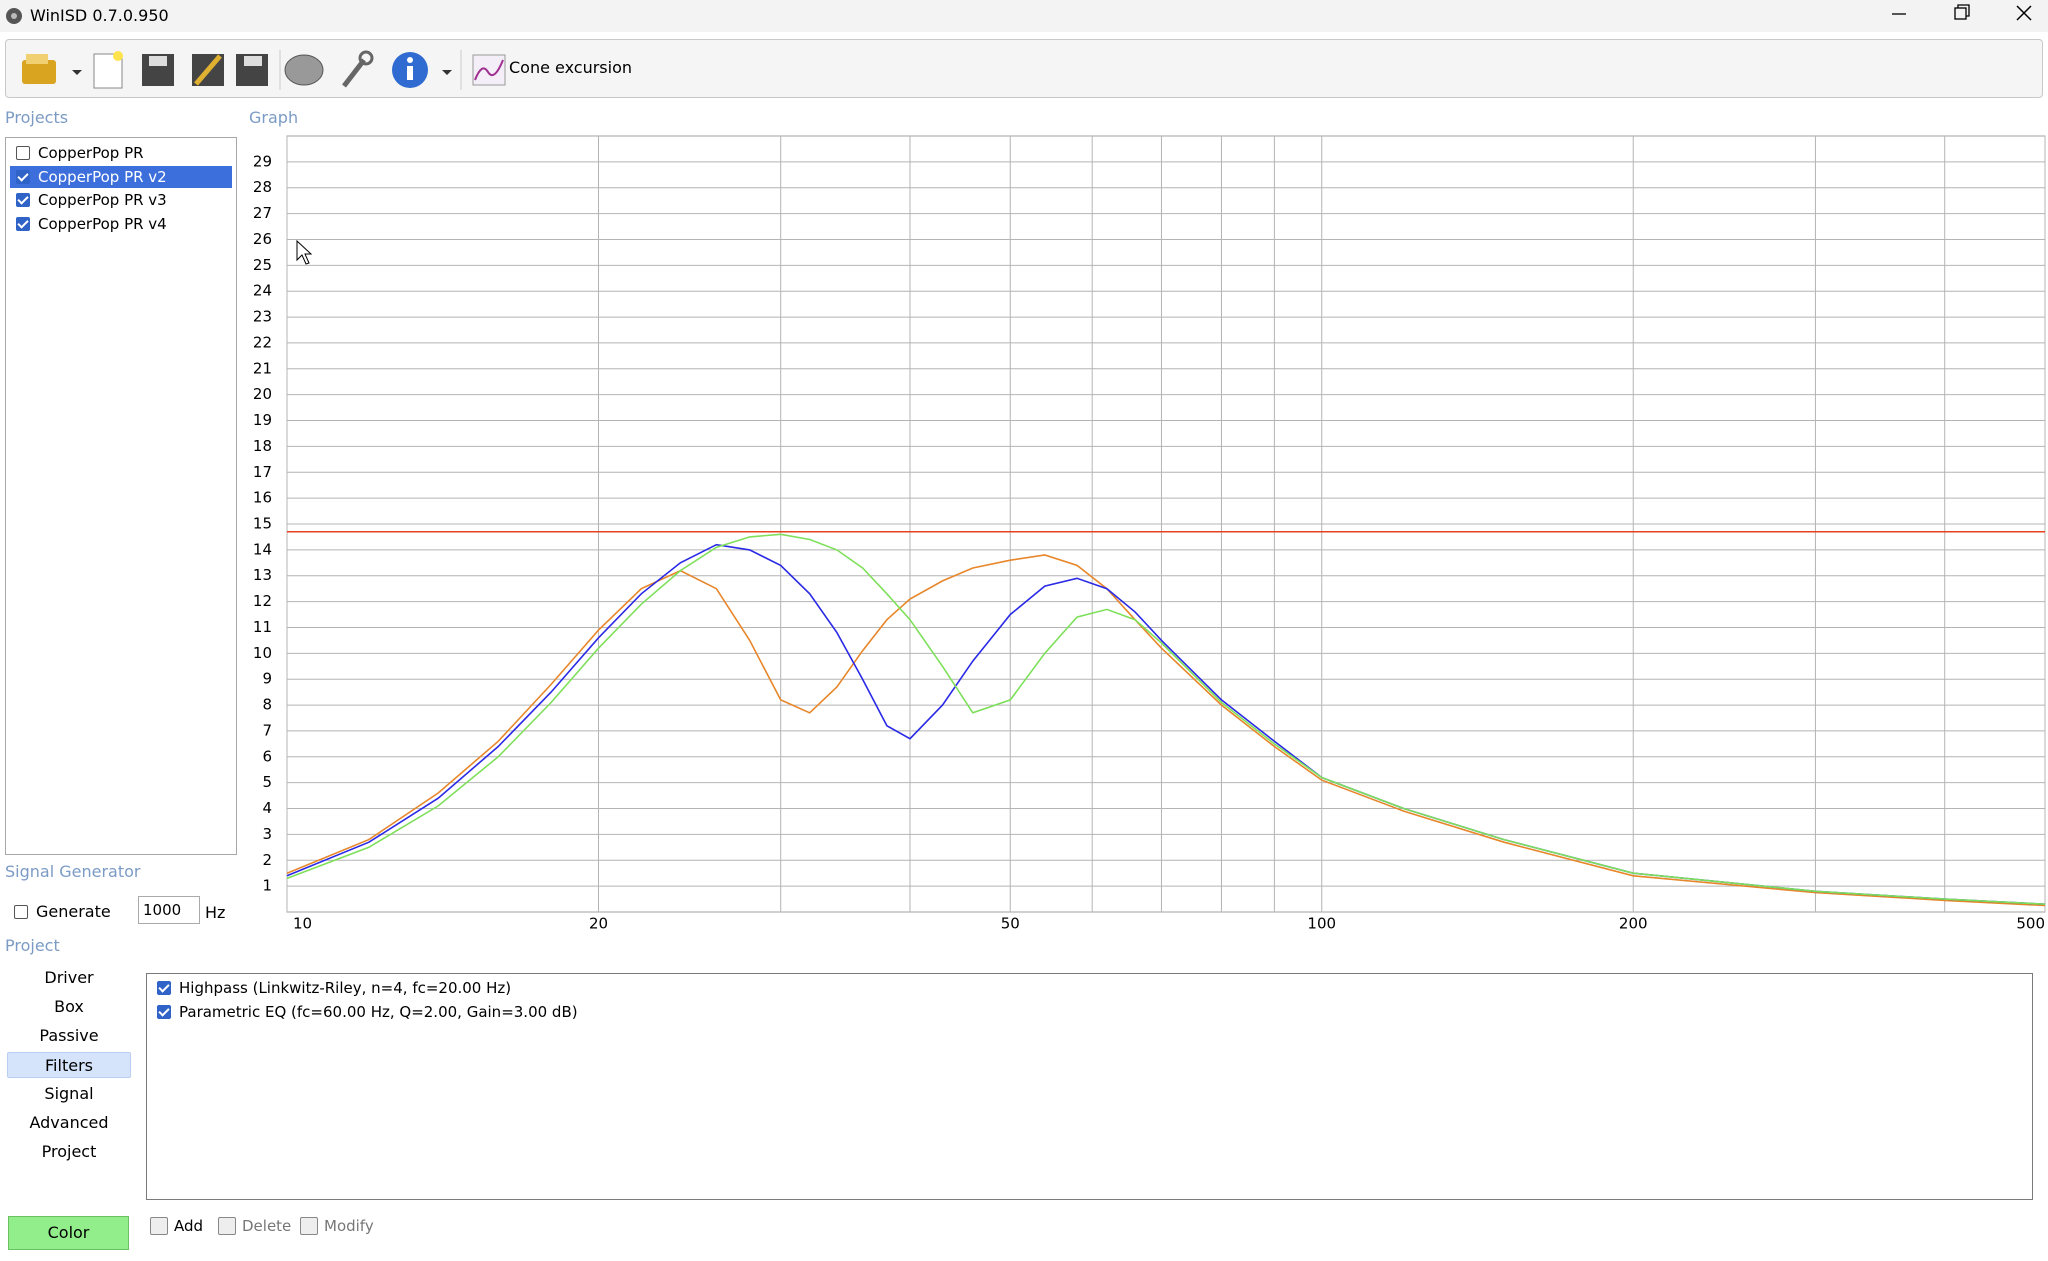 Image resolution: width=2048 pixels, height=1261 pixels. What do you see at coordinates (598, 924) in the screenshot?
I see `x-tick-label: 20` at bounding box center [598, 924].